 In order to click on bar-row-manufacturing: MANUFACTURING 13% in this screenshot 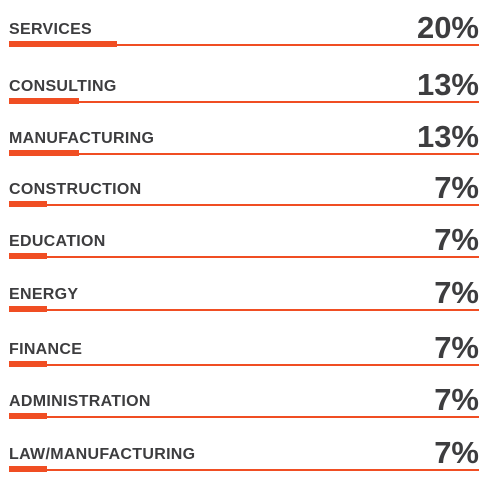, I will do `click(249, 135)`.